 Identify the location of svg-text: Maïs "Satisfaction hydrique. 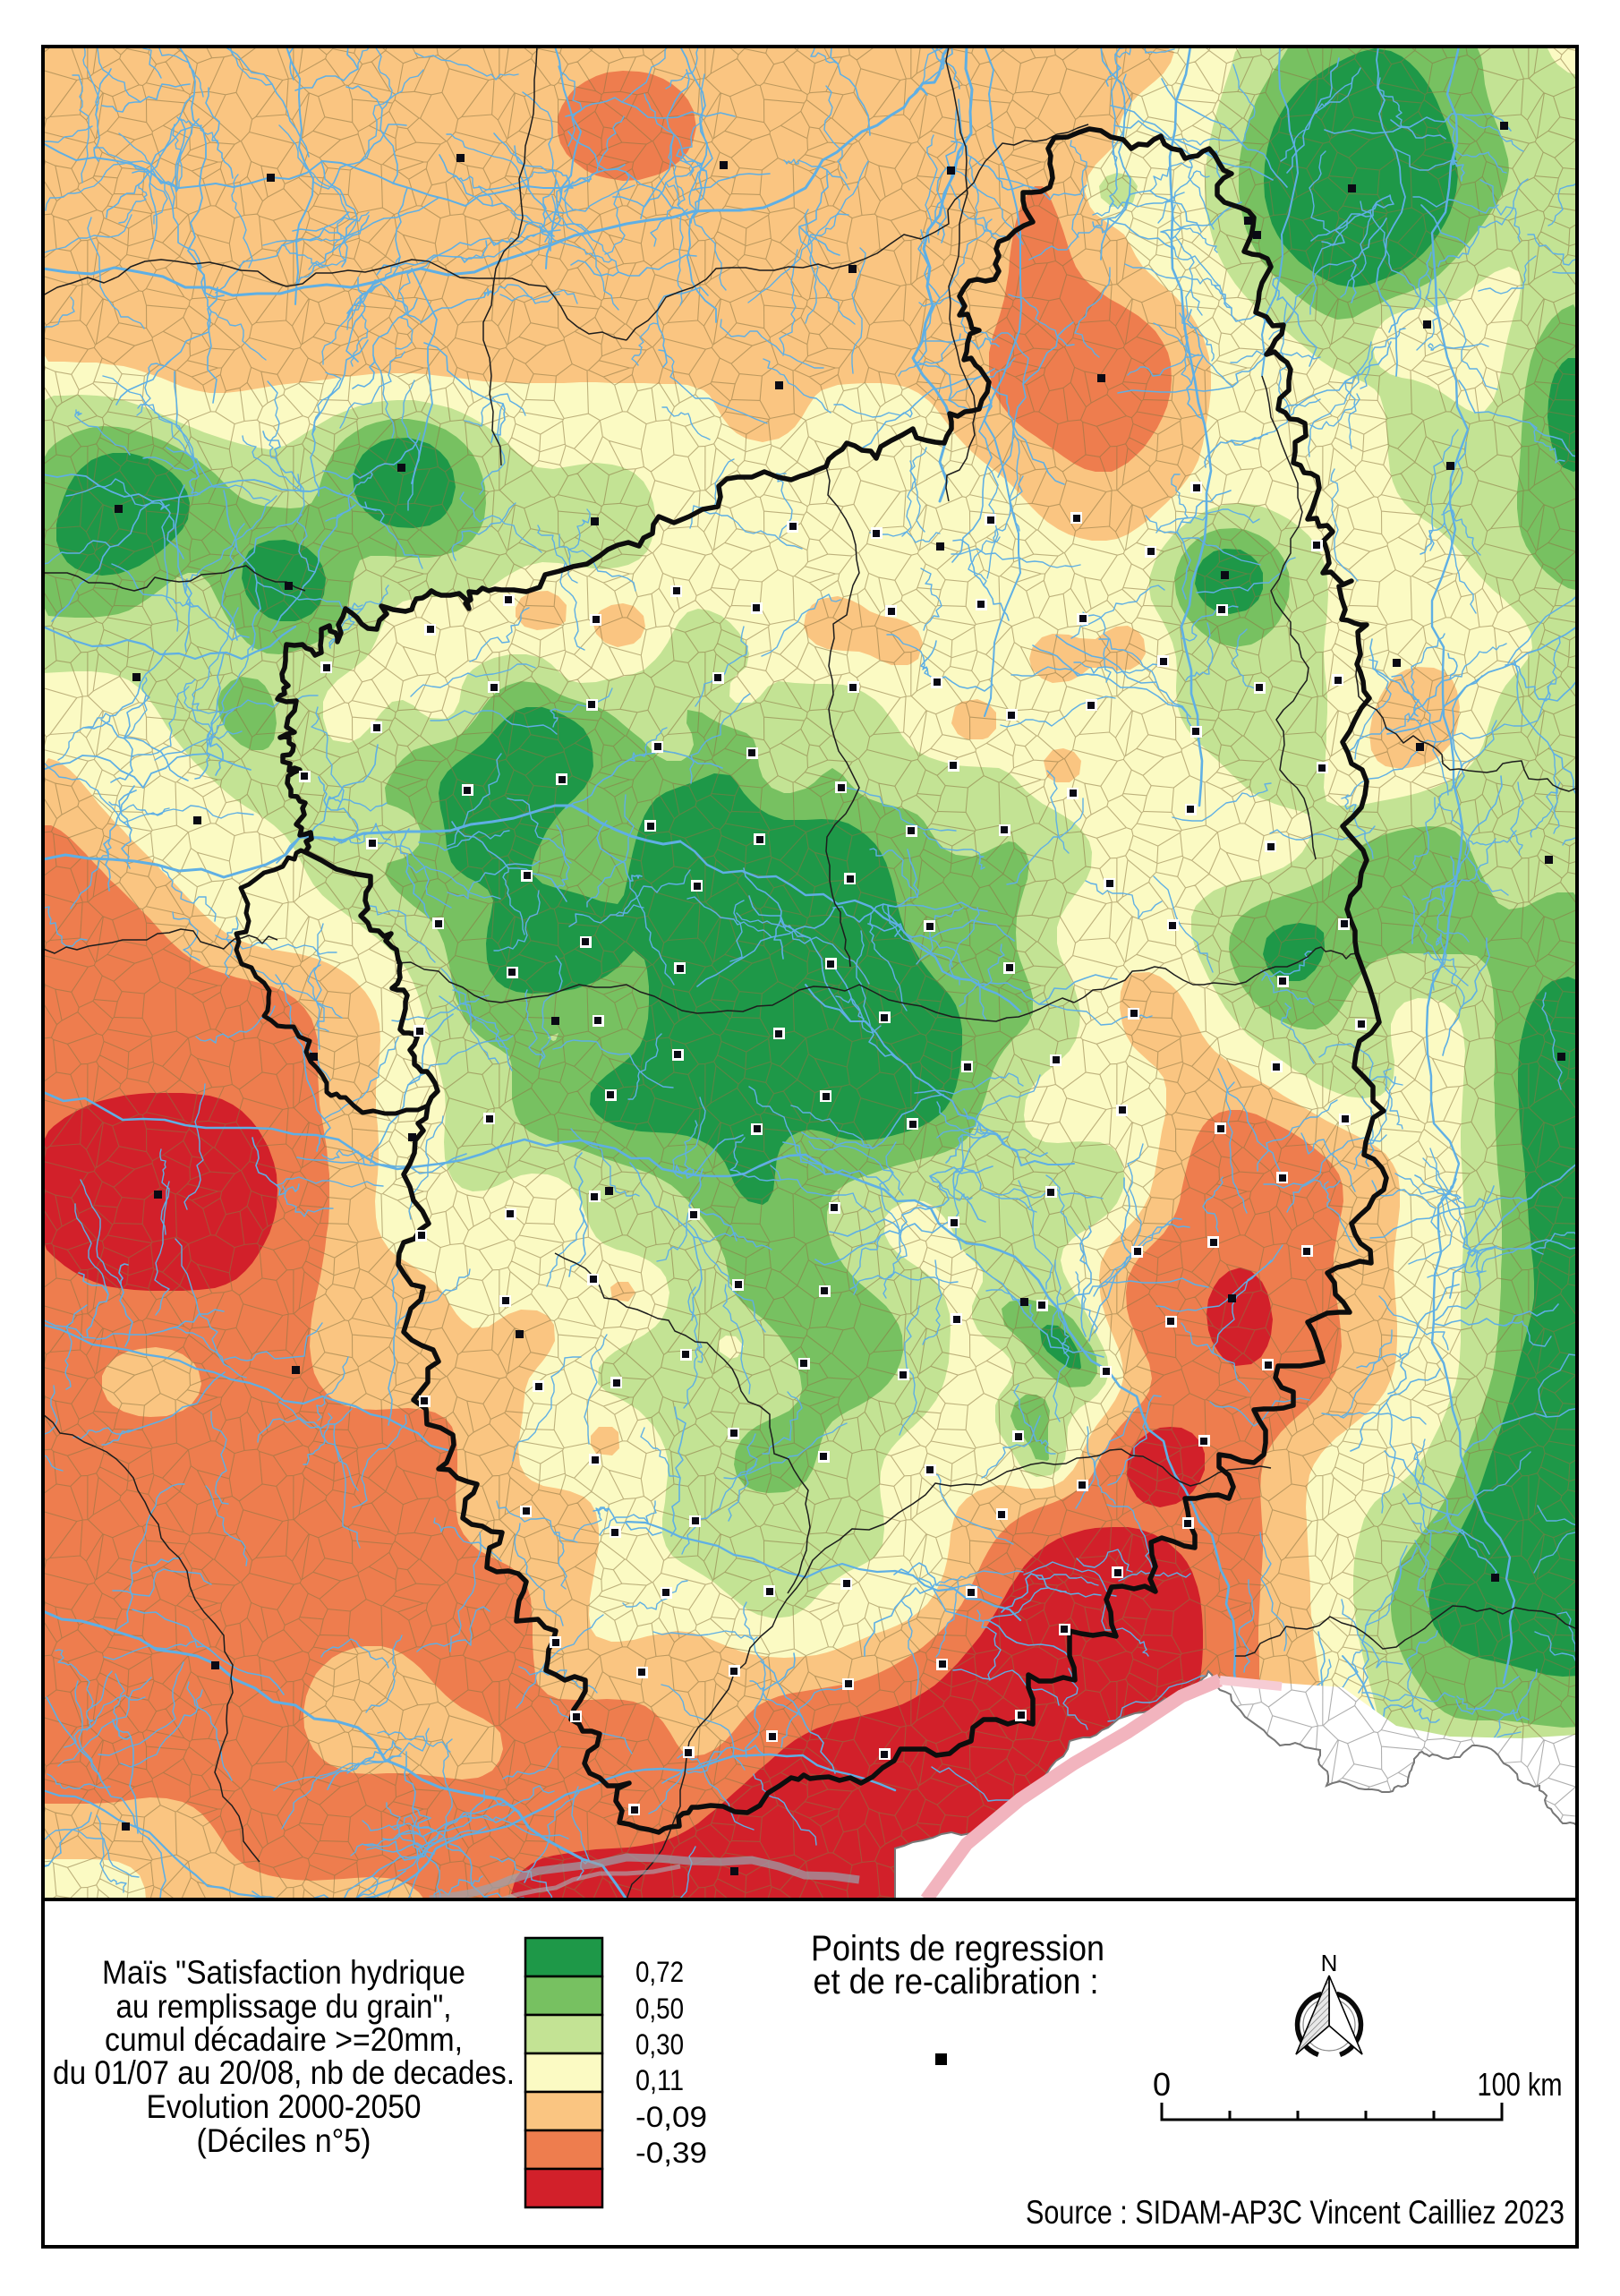
(283, 1972).